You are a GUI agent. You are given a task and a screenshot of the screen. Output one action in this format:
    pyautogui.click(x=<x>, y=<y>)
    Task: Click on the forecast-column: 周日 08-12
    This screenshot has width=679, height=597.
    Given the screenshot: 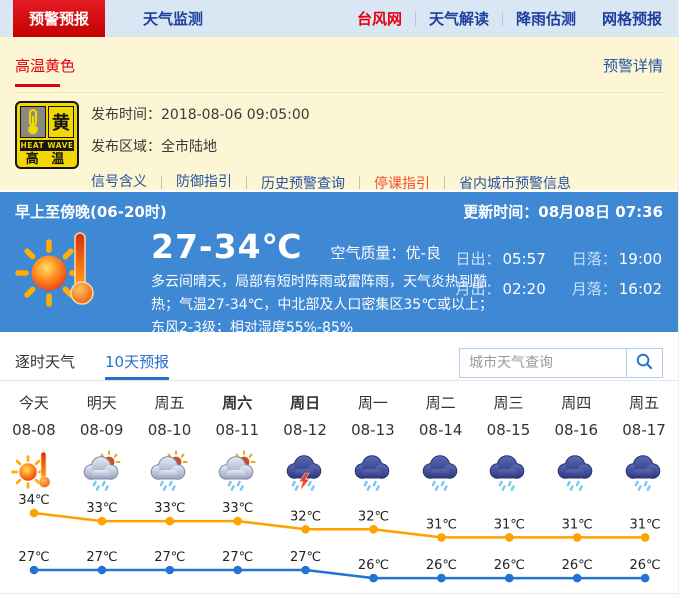 What is the action you would take?
    pyautogui.click(x=305, y=442)
    